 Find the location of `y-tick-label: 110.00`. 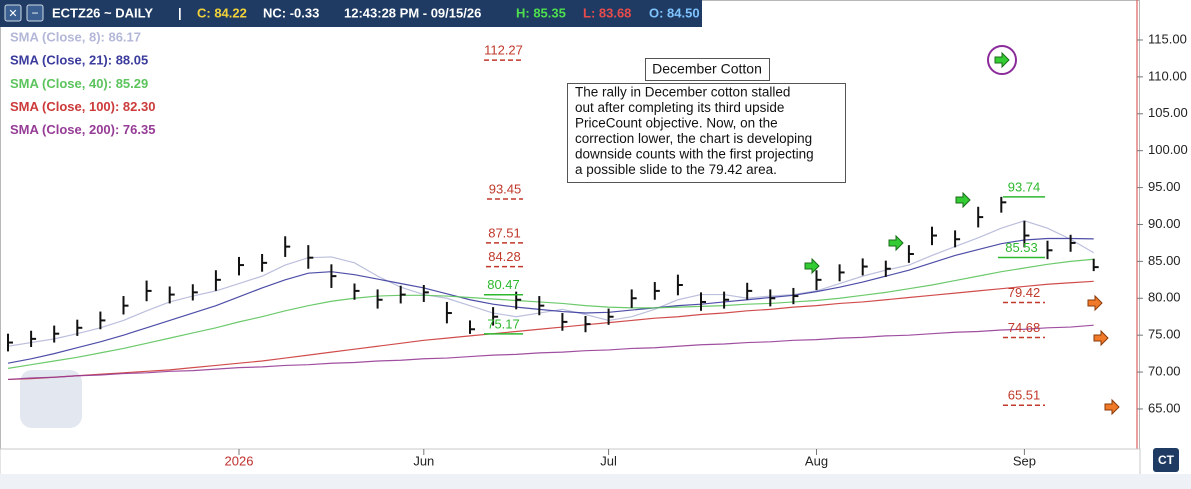

y-tick-label: 110.00 is located at coordinates (1167, 75).